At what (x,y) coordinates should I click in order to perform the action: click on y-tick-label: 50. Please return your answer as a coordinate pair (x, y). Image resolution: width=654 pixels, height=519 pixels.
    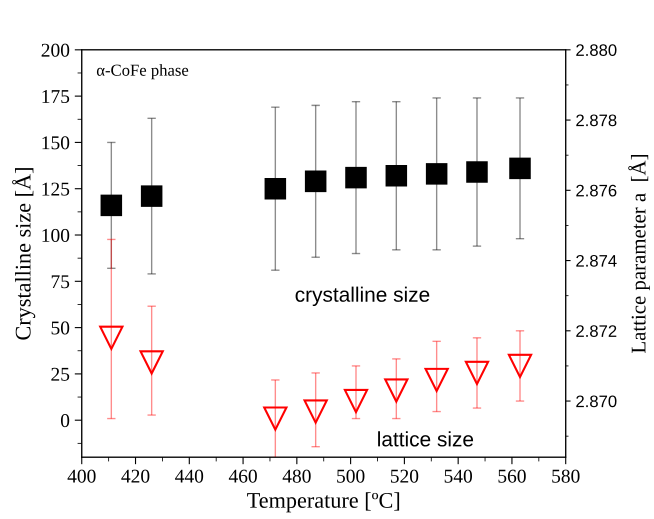
    Looking at the image, I should click on (61, 328).